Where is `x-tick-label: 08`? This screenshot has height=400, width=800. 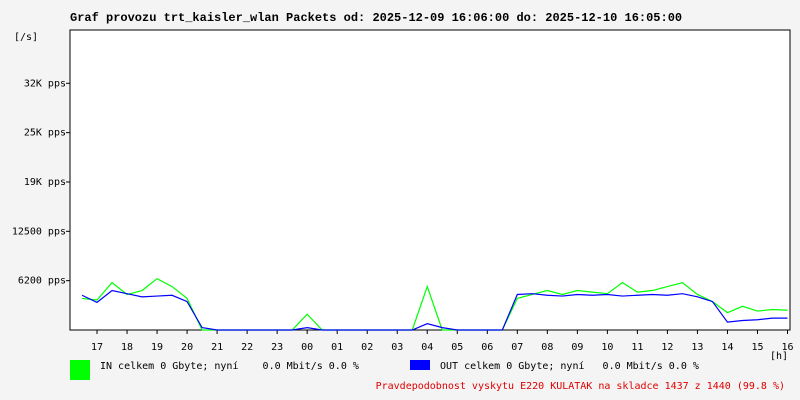
x-tick-label: 08 is located at coordinates (547, 347).